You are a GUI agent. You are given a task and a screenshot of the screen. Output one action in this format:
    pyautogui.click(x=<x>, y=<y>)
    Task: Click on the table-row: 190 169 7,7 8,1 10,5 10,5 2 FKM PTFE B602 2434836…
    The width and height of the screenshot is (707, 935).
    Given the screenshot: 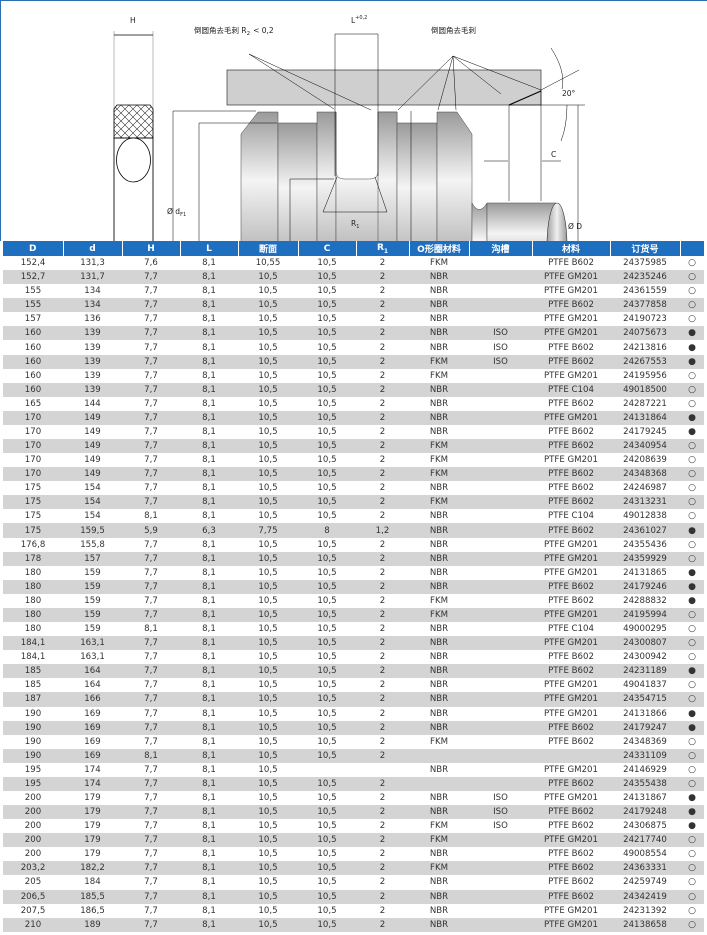 What is the action you would take?
    pyautogui.click(x=353, y=742)
    